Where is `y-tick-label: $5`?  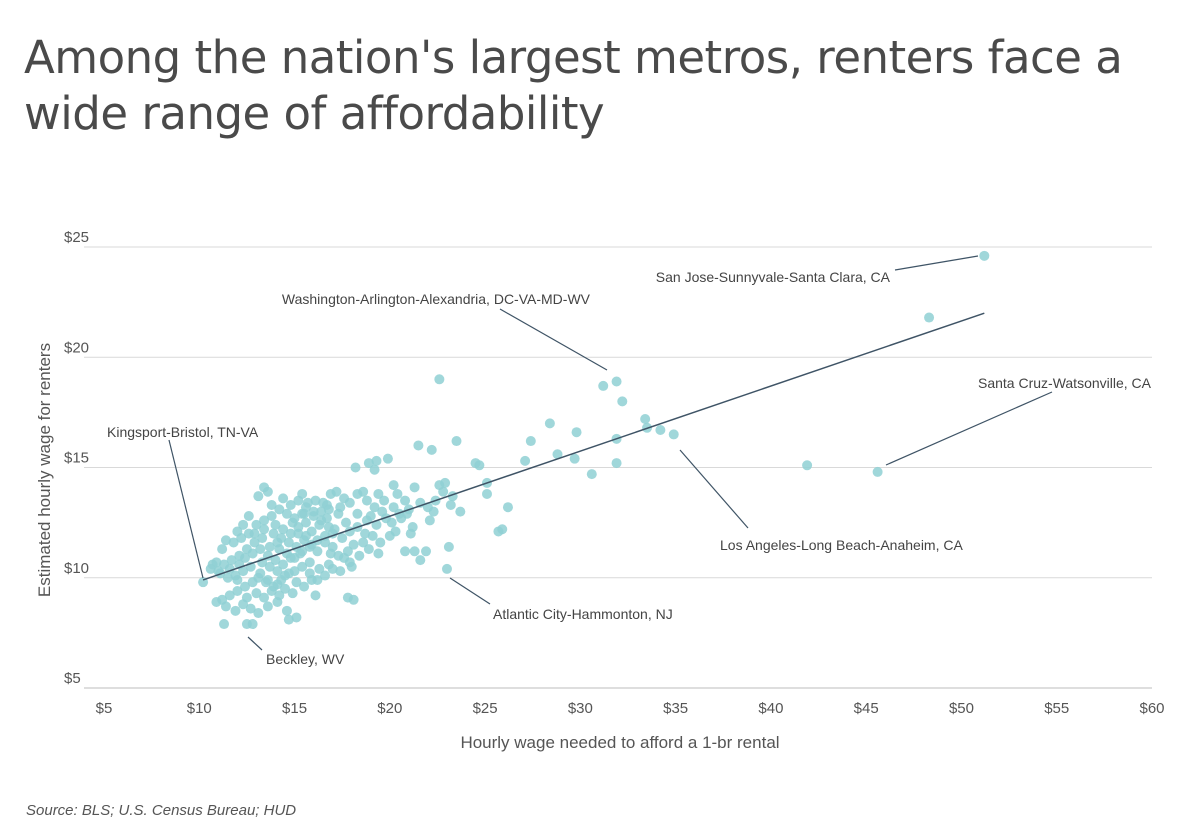 y-tick-label: $5 is located at coordinates (72, 678).